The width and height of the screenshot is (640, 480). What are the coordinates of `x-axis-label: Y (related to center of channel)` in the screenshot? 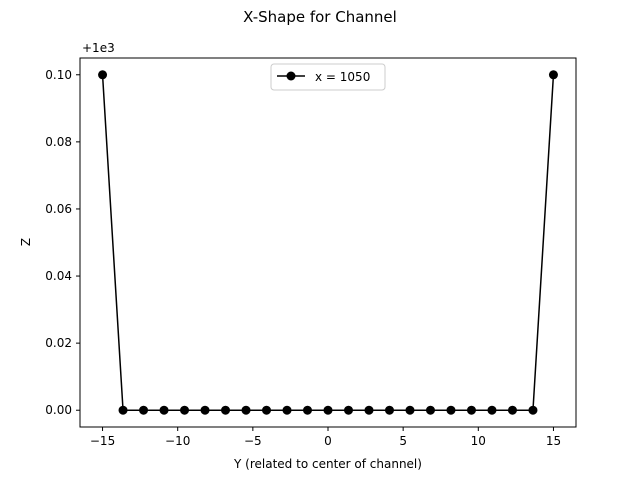 It's located at (327, 464).